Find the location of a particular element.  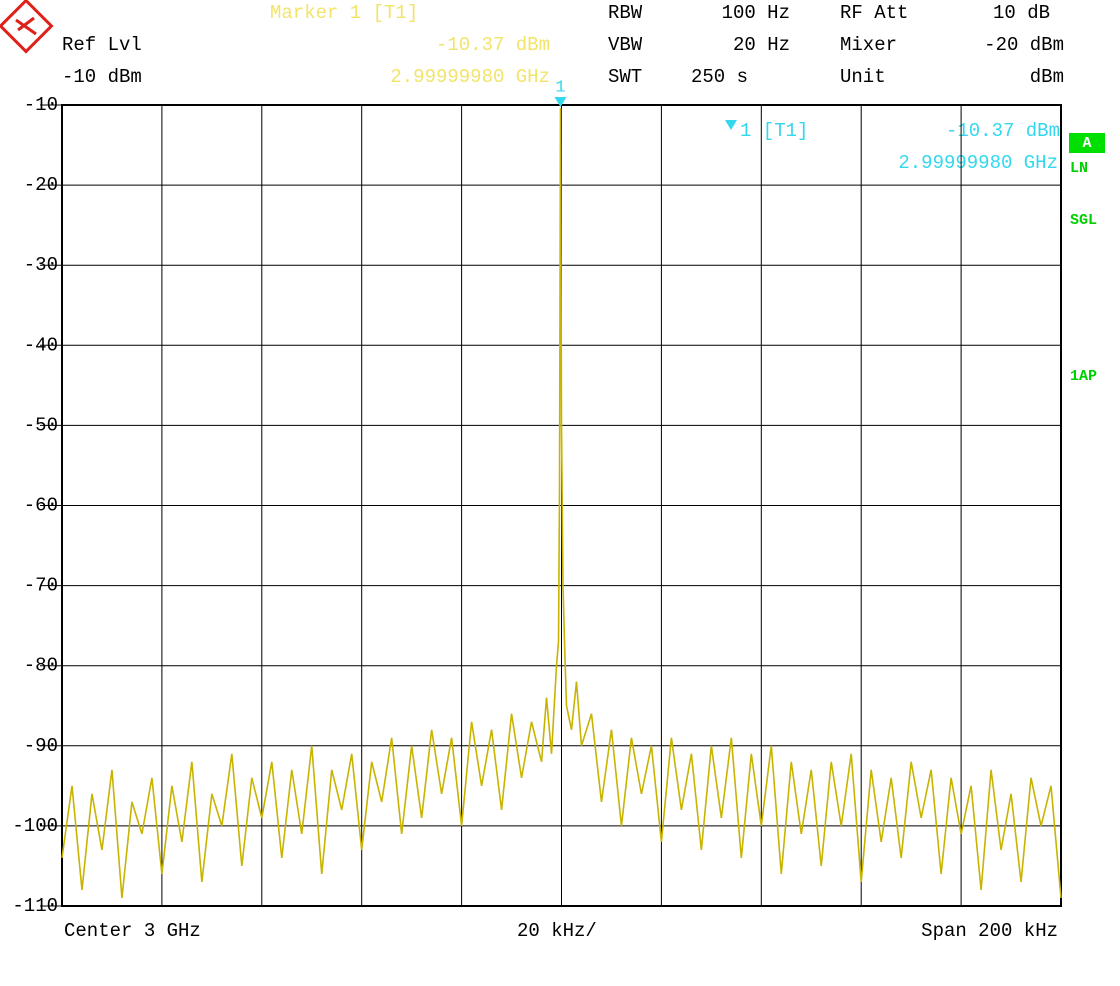

status-label: A is located at coordinates (1086, 143).